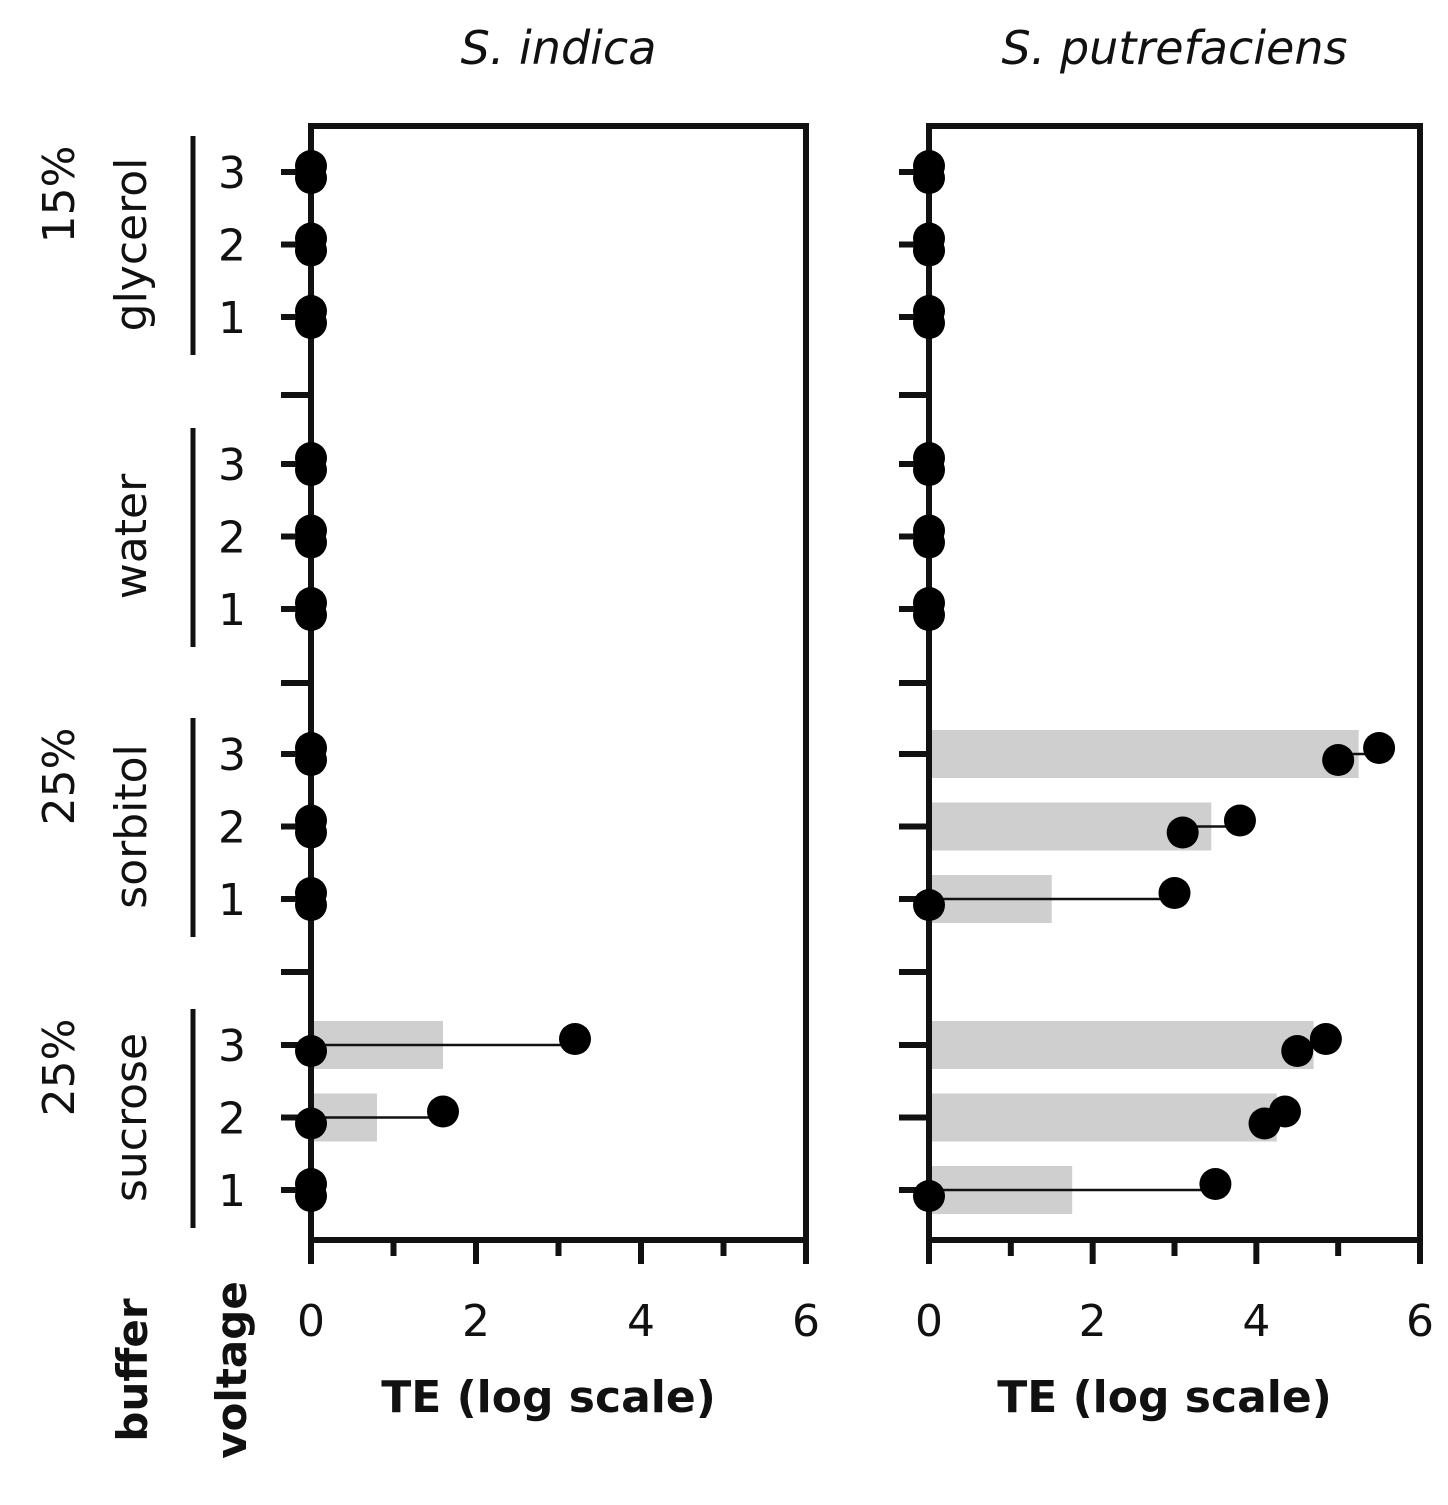  I want to click on chart-title: S. putrefaciens, so click(1175, 48).